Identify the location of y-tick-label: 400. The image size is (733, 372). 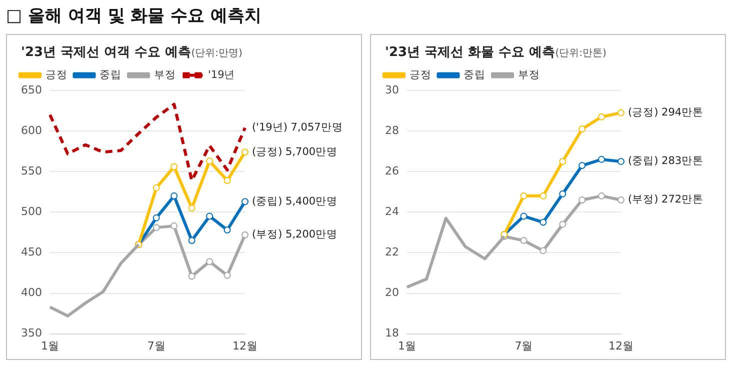
(31, 293).